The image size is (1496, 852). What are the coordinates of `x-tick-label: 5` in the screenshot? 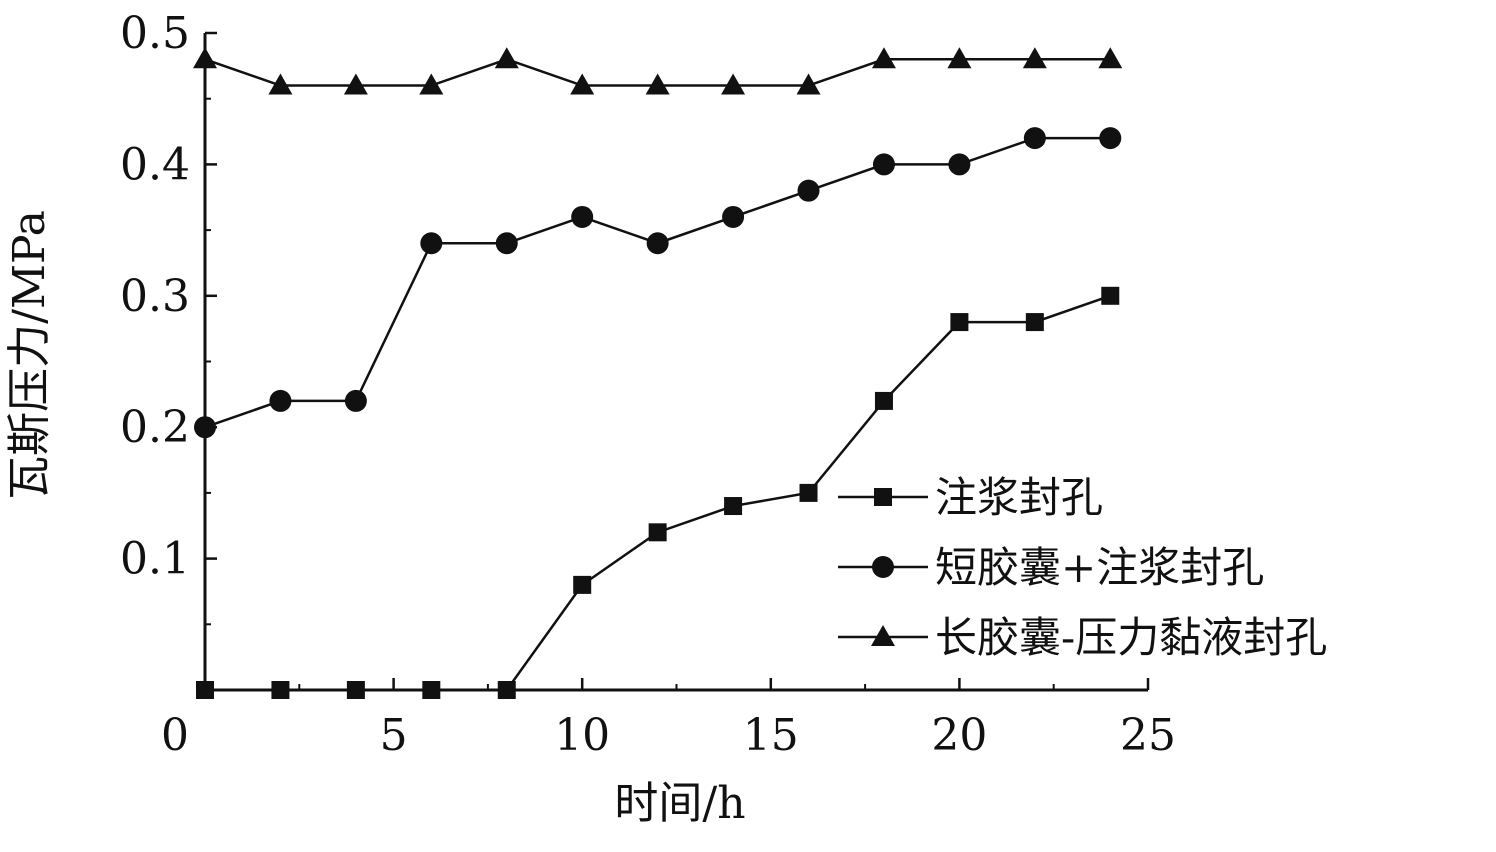 It's located at (394, 735).